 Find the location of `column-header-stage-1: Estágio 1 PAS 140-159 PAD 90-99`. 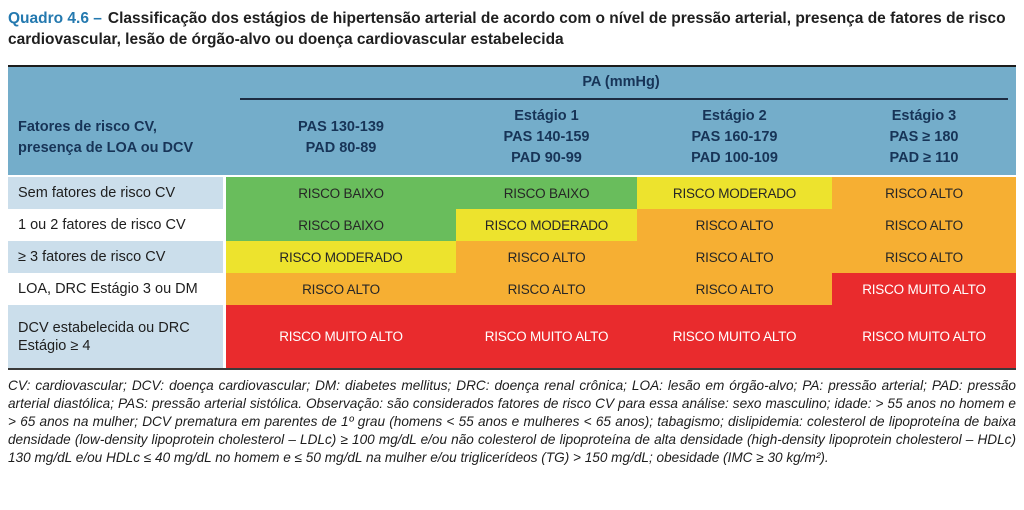

column-header-stage-1: Estágio 1 PAS 140-159 PAD 90-99 is located at coordinates (546, 137).